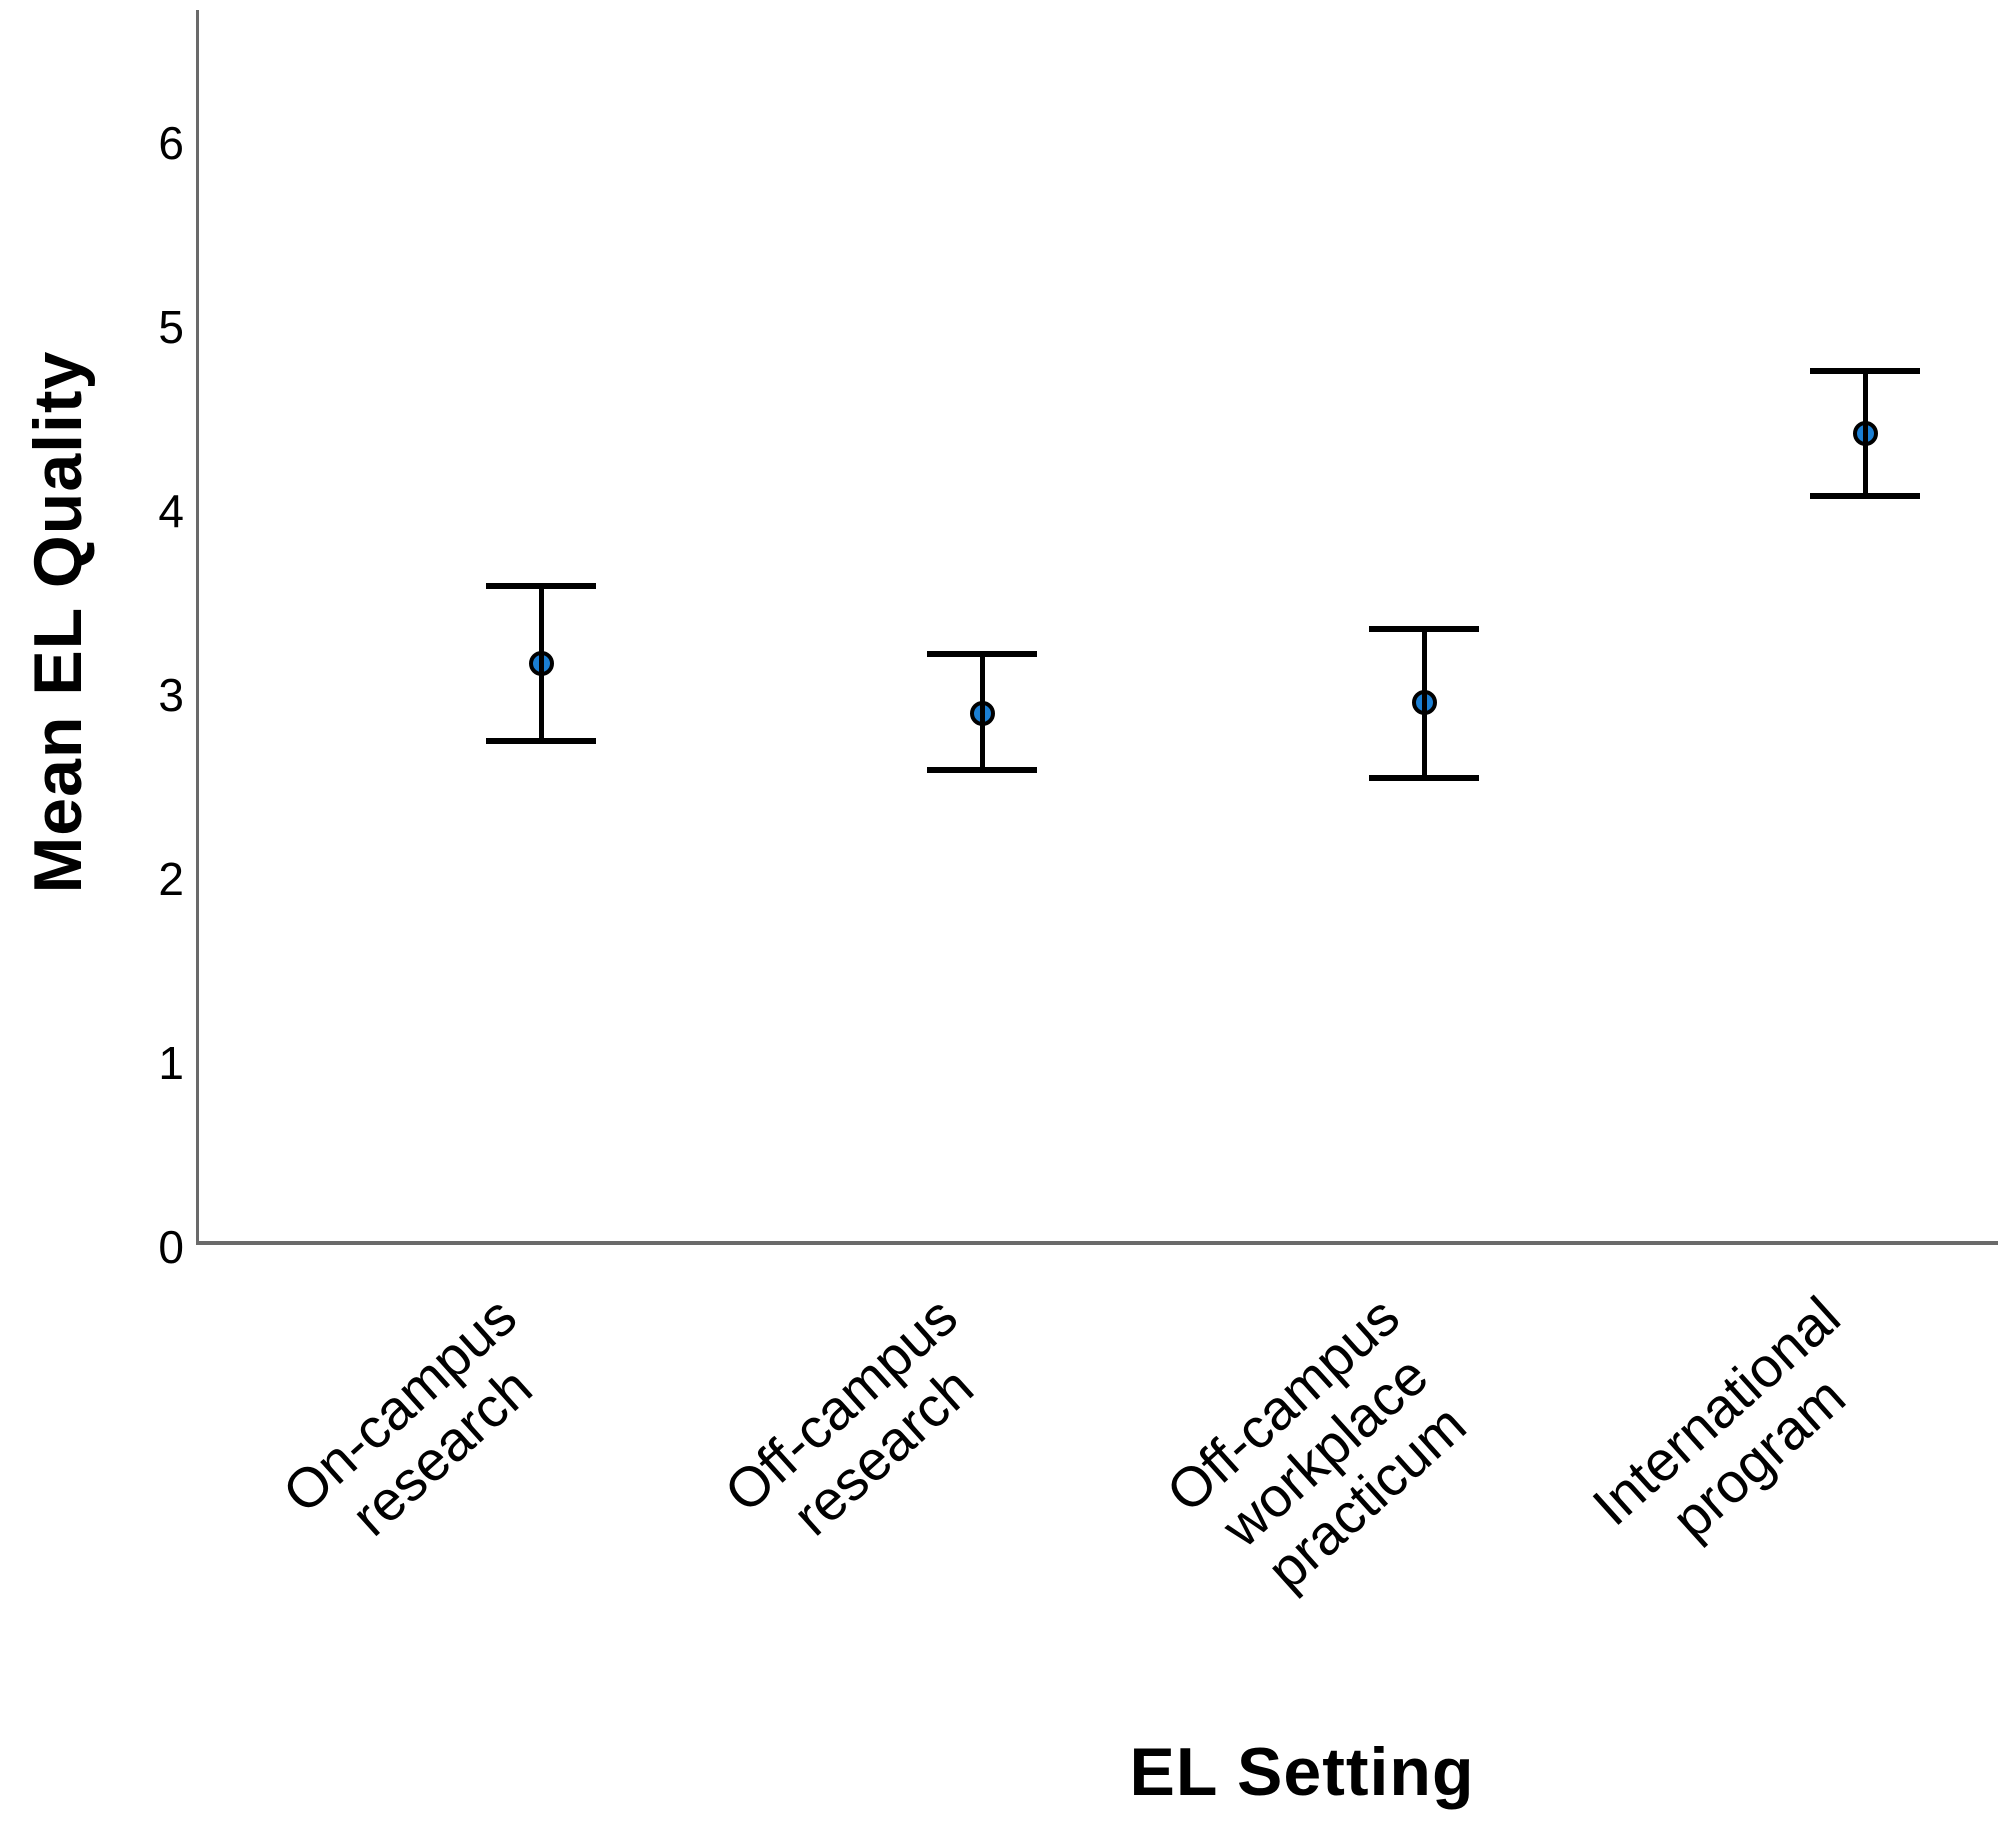  Describe the element at coordinates (171, 327) in the screenshot. I see `y-tick-label: 5` at that location.